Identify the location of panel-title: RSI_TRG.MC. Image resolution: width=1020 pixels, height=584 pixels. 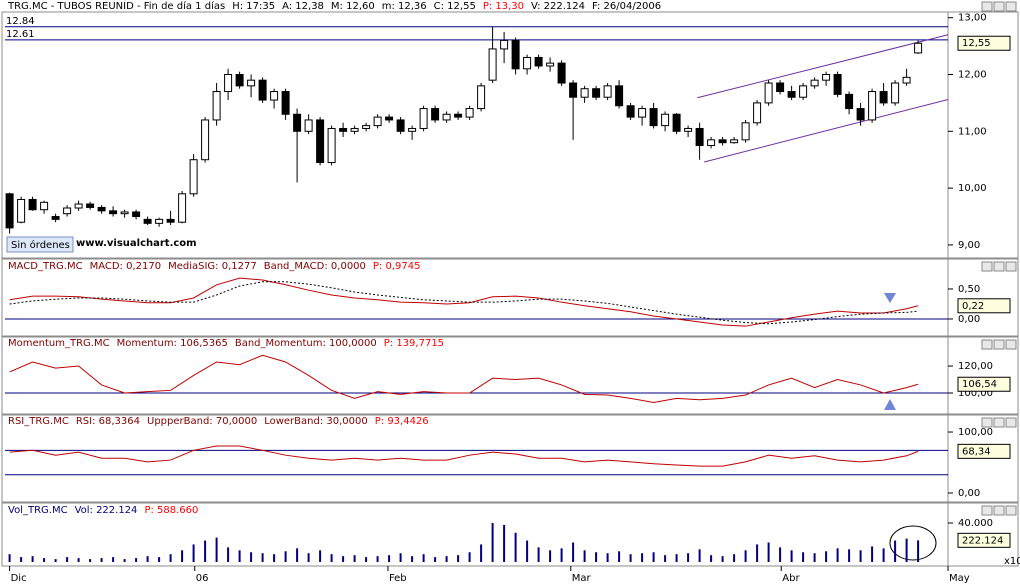
(38, 421).